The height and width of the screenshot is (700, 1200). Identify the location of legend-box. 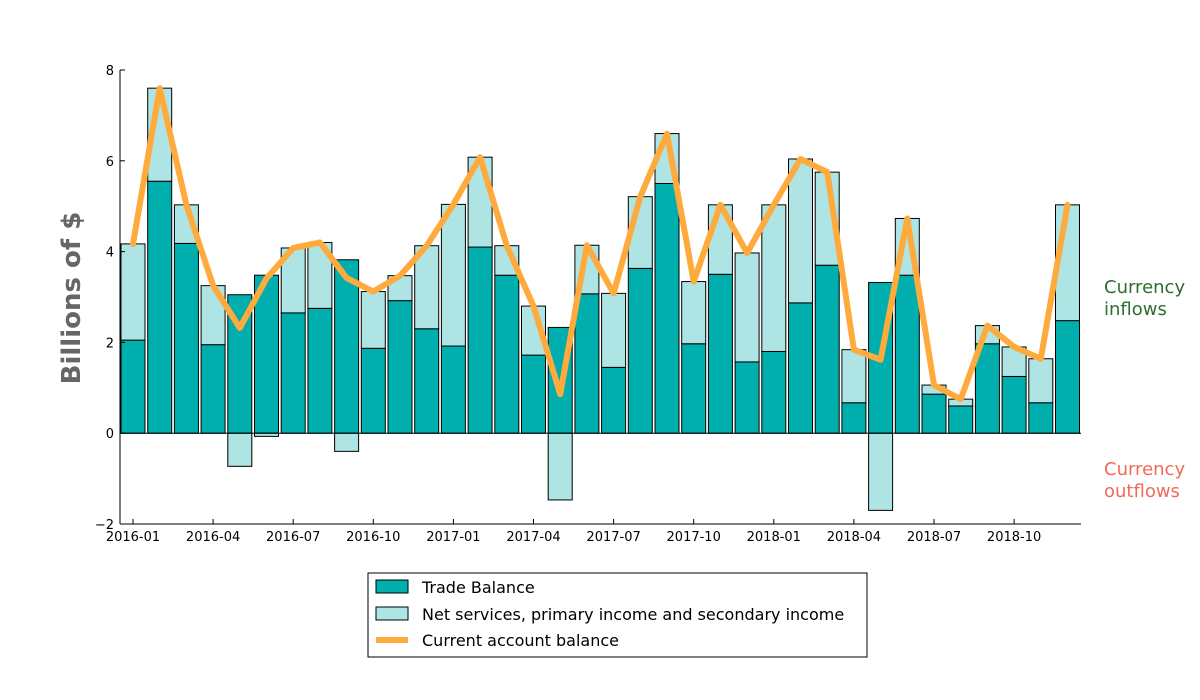
(617, 615).